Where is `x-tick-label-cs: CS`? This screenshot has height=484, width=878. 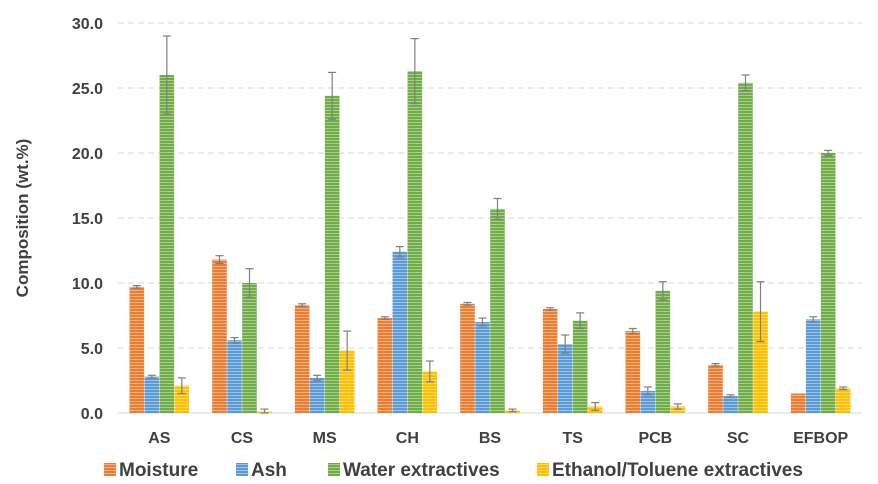
x-tick-label-cs: CS is located at coordinates (242, 438).